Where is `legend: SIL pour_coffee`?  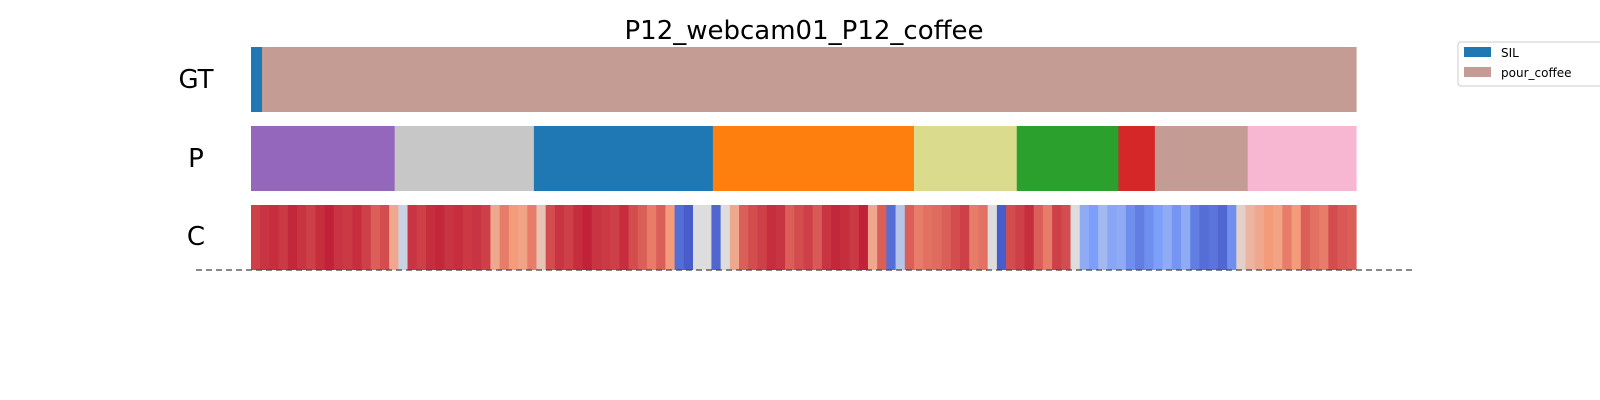 legend: SIL pour_coffee is located at coordinates (1528, 64).